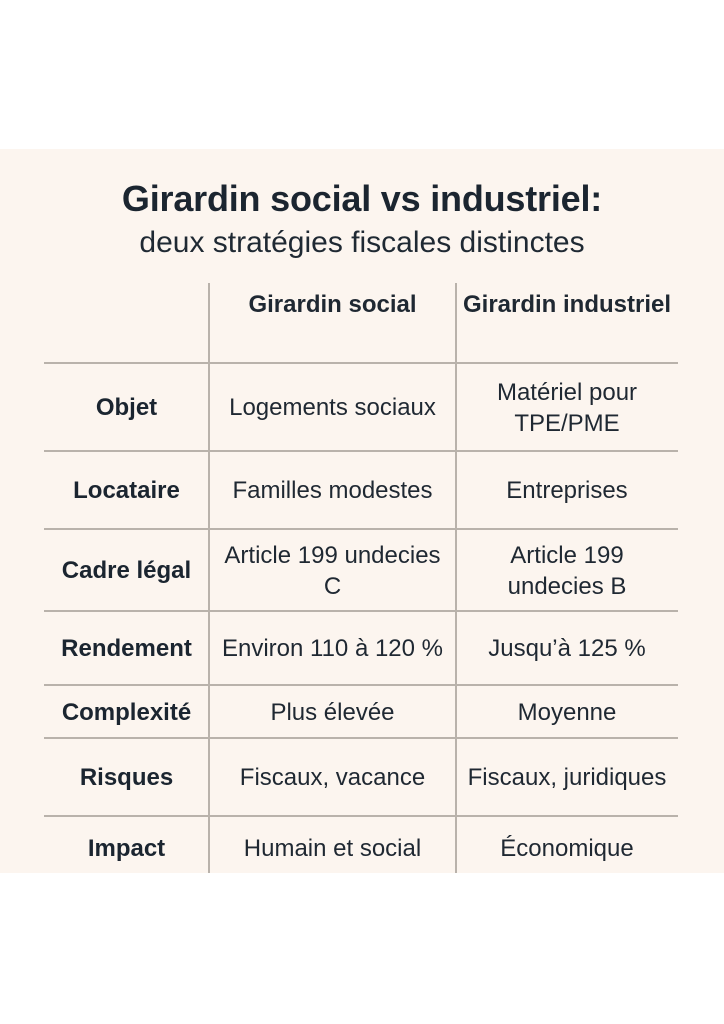 The image size is (724, 1024). I want to click on row-label: Cadre légal, so click(126, 570).